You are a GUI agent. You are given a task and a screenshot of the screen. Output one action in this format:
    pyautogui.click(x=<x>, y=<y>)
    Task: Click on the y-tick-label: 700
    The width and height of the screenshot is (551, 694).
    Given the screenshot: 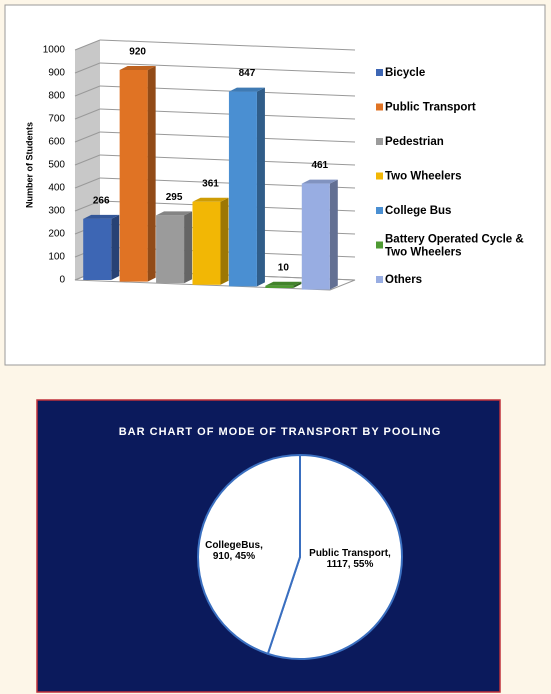 What is the action you would take?
    pyautogui.click(x=56, y=119)
    